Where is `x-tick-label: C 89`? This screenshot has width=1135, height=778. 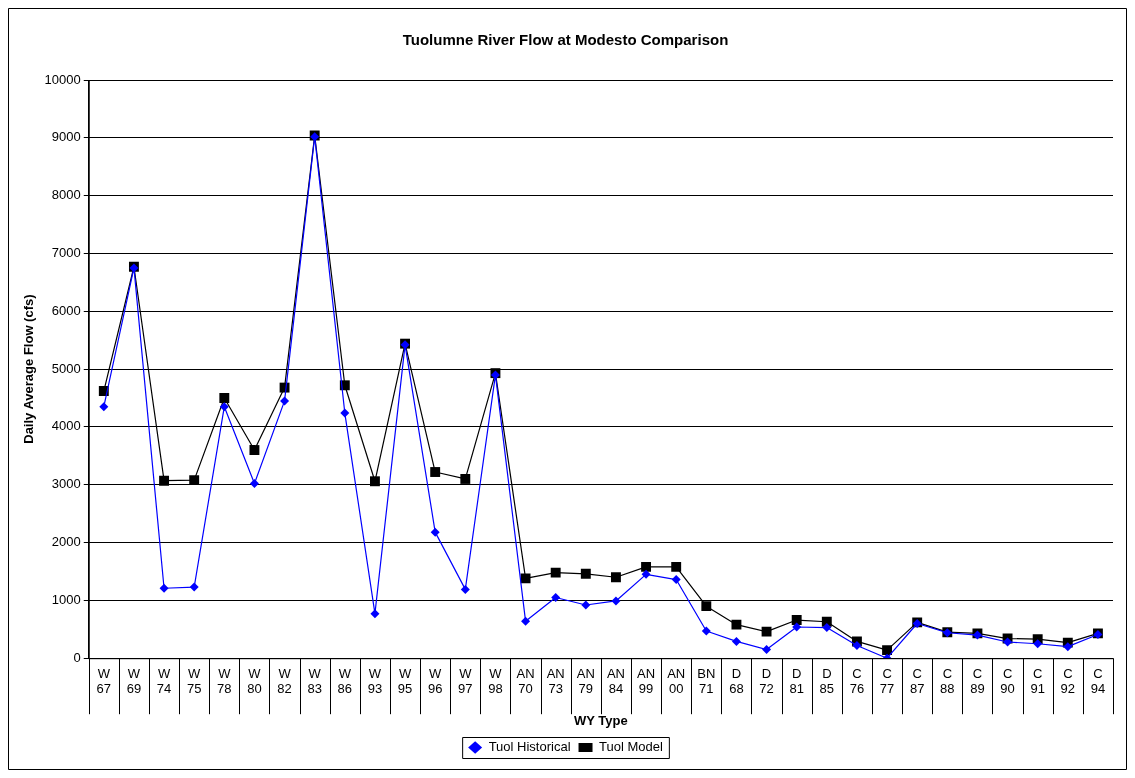
x-tick-label: C 89 is located at coordinates (977, 681).